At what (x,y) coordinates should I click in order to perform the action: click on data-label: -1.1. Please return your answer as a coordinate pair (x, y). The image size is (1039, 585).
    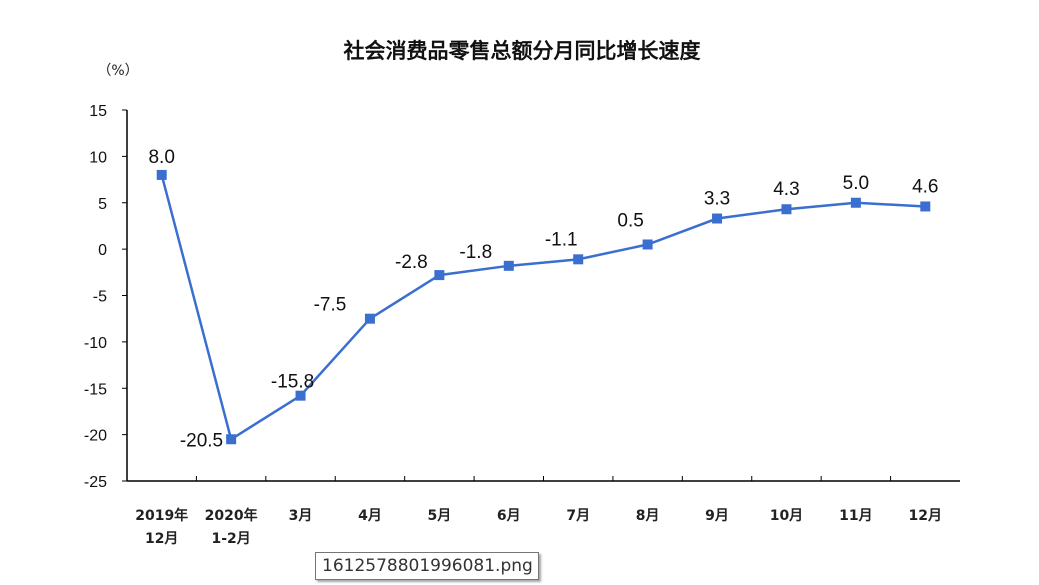
    Looking at the image, I should click on (561, 239).